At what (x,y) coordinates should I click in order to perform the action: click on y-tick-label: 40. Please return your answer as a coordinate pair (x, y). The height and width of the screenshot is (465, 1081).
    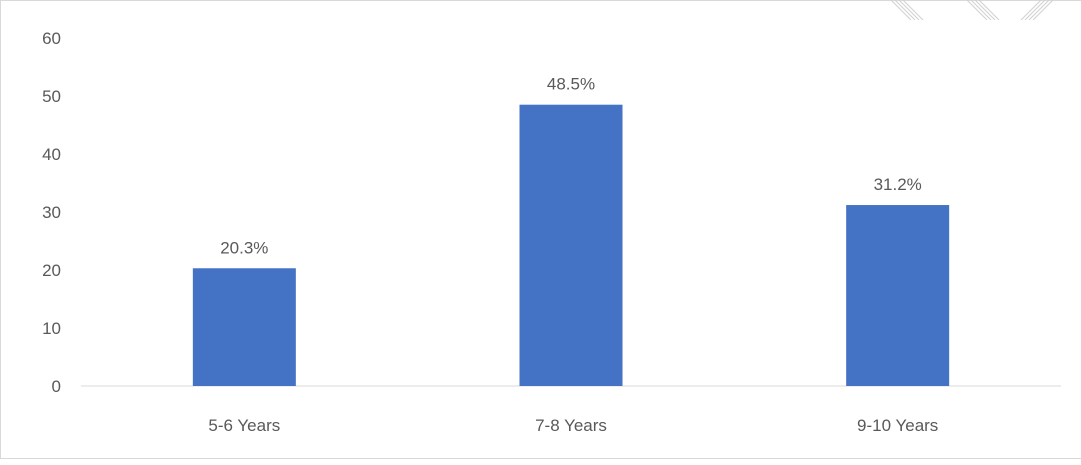
    Looking at the image, I should click on (51, 154).